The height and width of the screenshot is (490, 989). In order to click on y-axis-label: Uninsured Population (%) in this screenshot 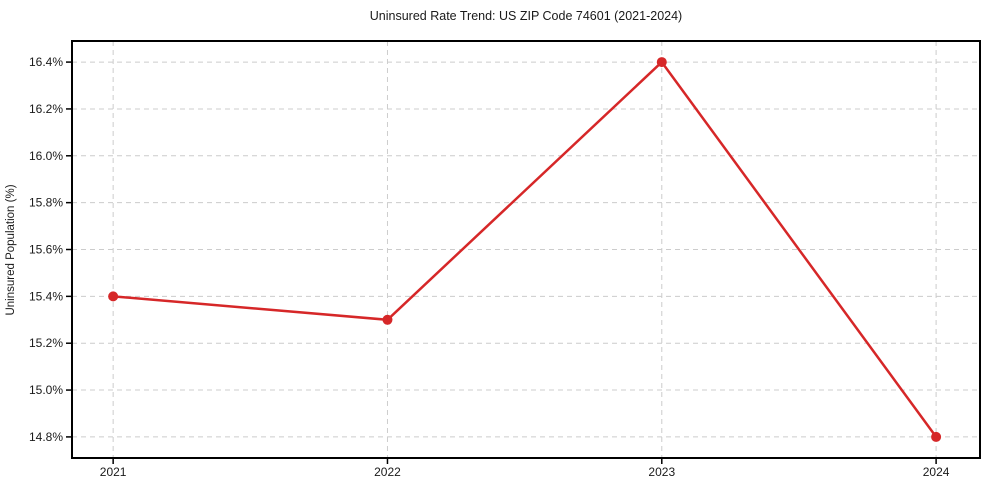, I will do `click(11, 249)`.